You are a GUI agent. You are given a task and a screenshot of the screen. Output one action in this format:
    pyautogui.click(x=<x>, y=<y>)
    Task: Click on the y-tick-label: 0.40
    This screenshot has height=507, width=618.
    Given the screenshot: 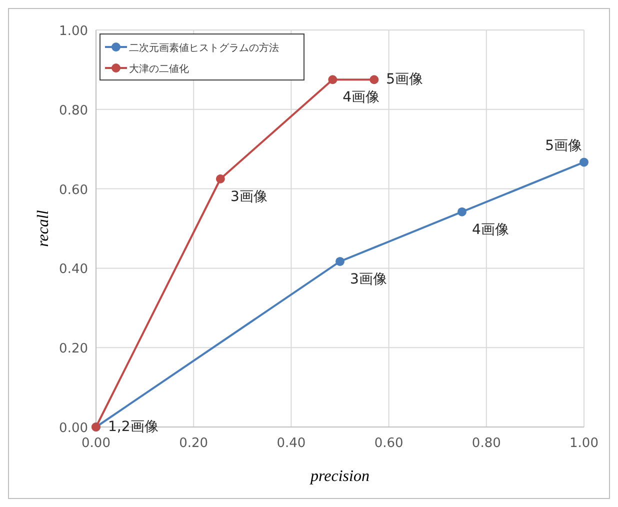 What is the action you would take?
    pyautogui.click(x=73, y=270)
    